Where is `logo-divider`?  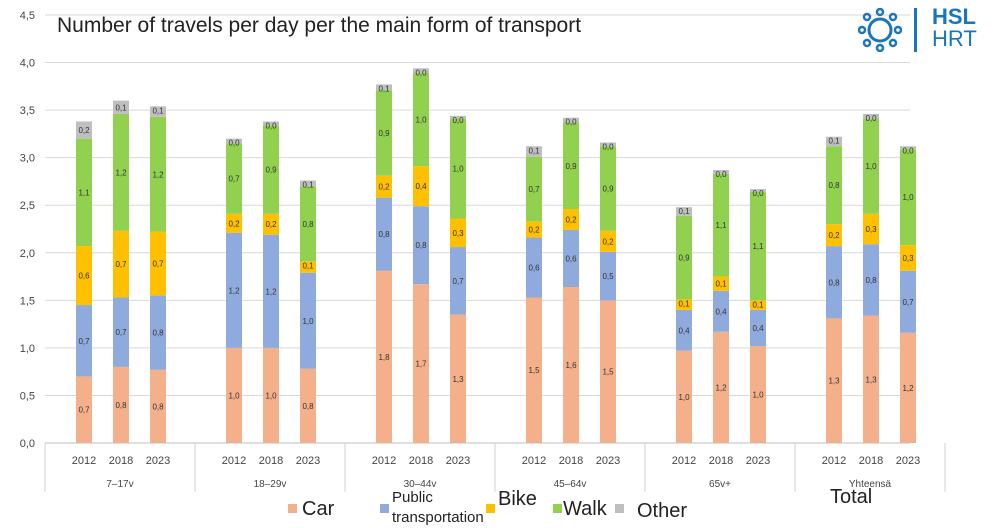
logo-divider is located at coordinates (915, 30).